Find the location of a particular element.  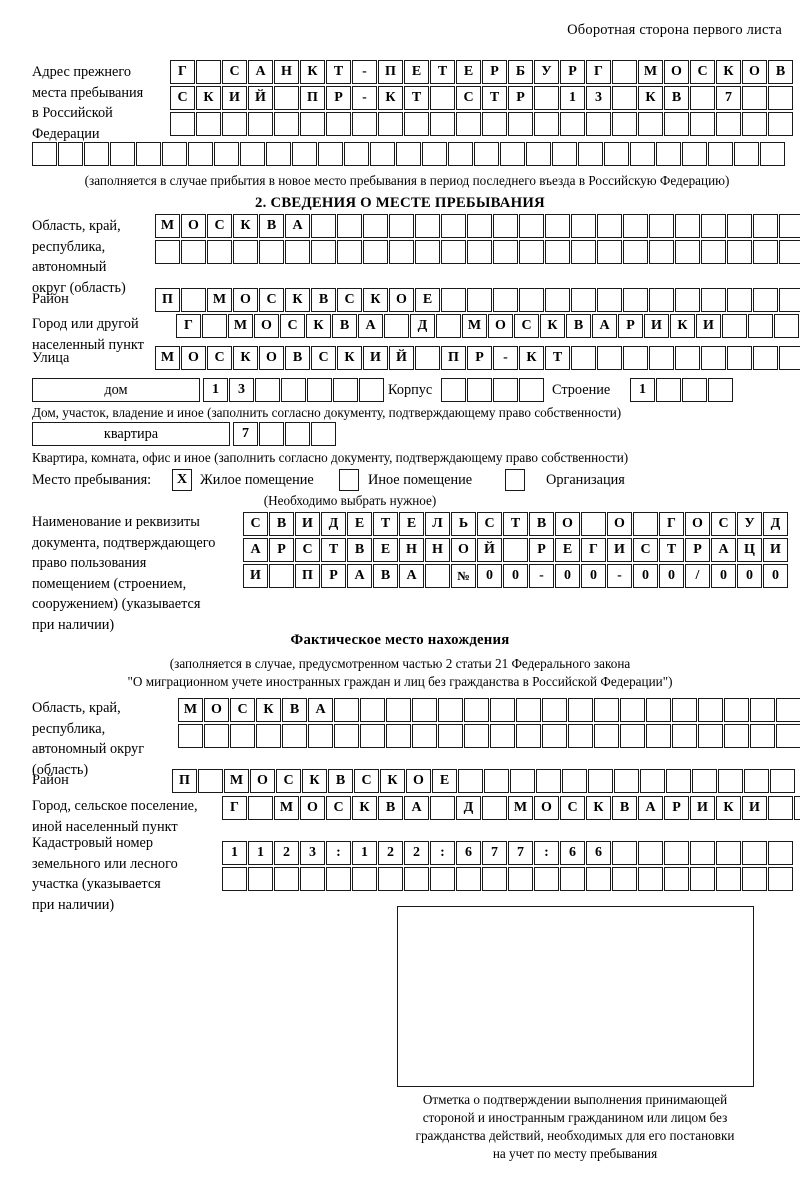

comb-cell: Л is located at coordinates (437, 524).